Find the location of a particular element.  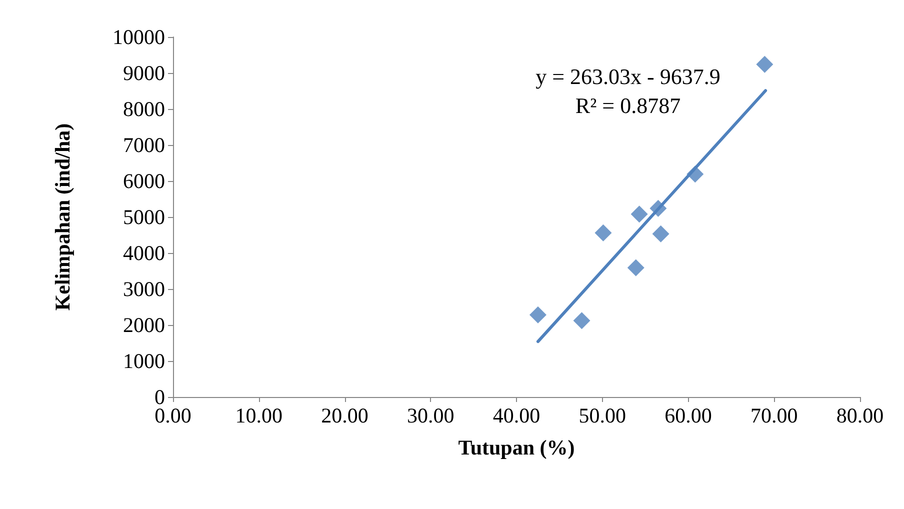

y-axis-title: Kelimpahan (ind/ha) is located at coordinates (62, 217).